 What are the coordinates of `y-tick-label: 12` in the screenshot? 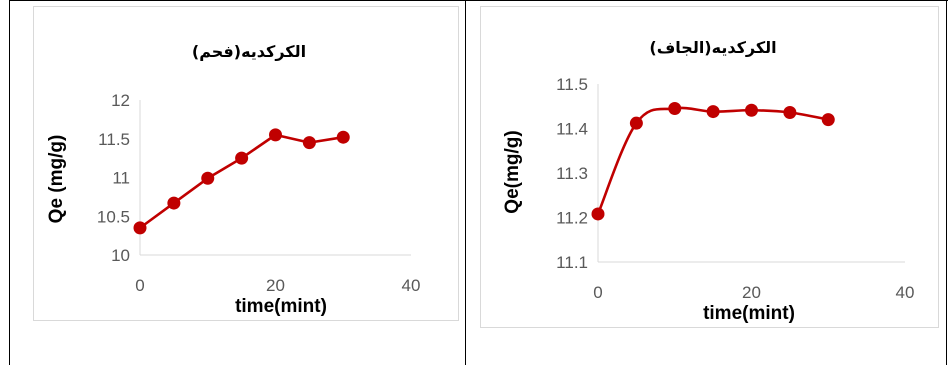 It's located at (120, 100).